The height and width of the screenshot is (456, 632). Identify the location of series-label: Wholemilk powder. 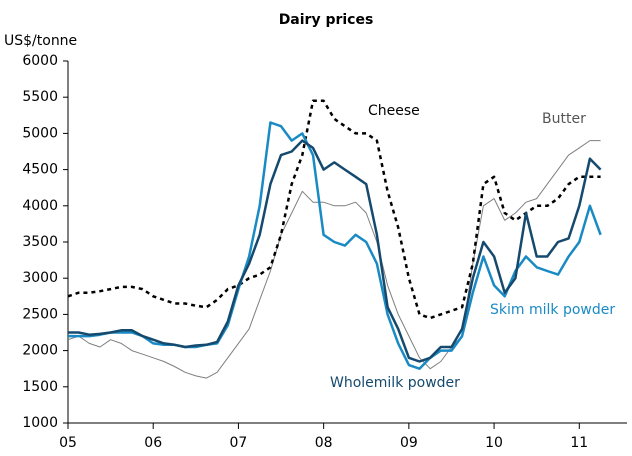
(395, 383).